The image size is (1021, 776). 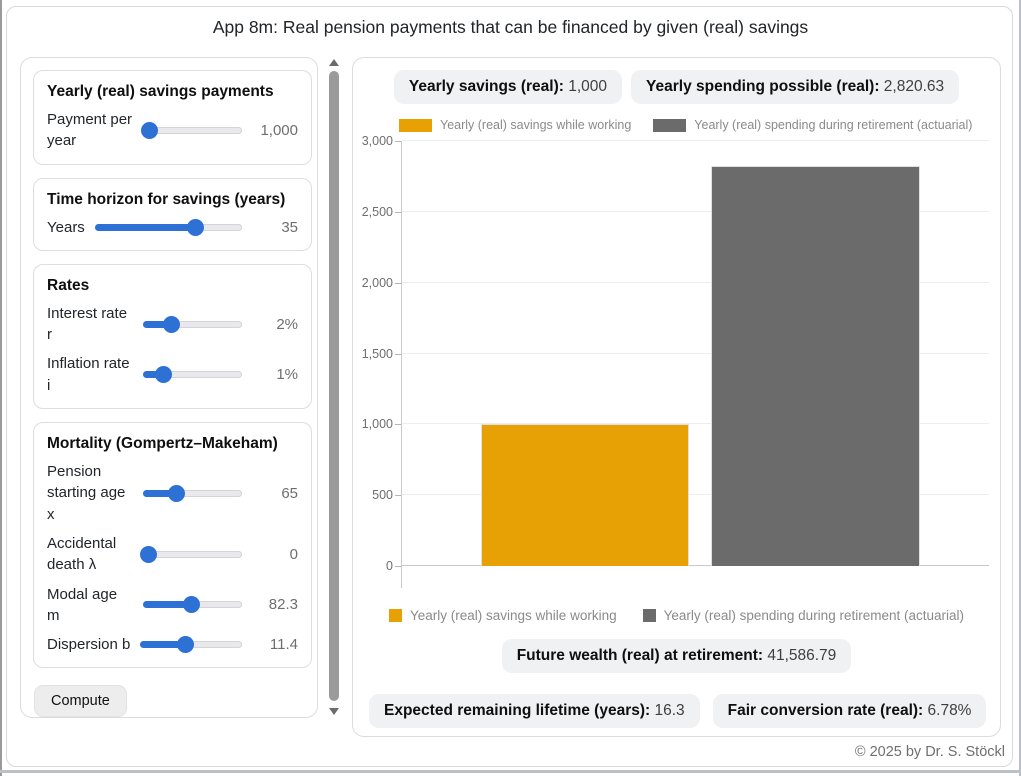 What do you see at coordinates (849, 711) in the screenshot?
I see `summary-bottom-badge: Fair conversion rate (real): 6.78%` at bounding box center [849, 711].